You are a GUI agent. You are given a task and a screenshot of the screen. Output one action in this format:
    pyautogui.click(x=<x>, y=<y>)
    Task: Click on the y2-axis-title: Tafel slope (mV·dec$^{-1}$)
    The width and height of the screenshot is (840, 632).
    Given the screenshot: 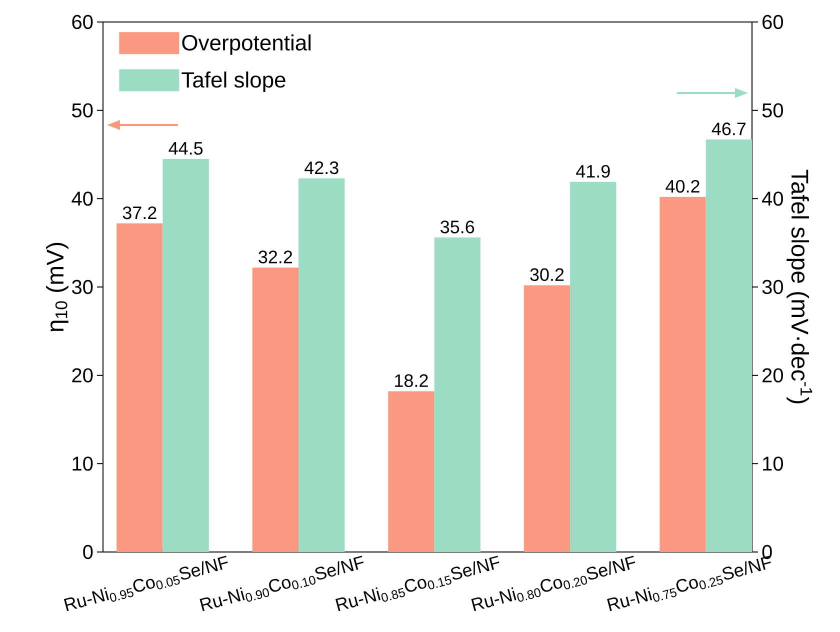 What is the action you would take?
    pyautogui.click(x=799, y=287)
    